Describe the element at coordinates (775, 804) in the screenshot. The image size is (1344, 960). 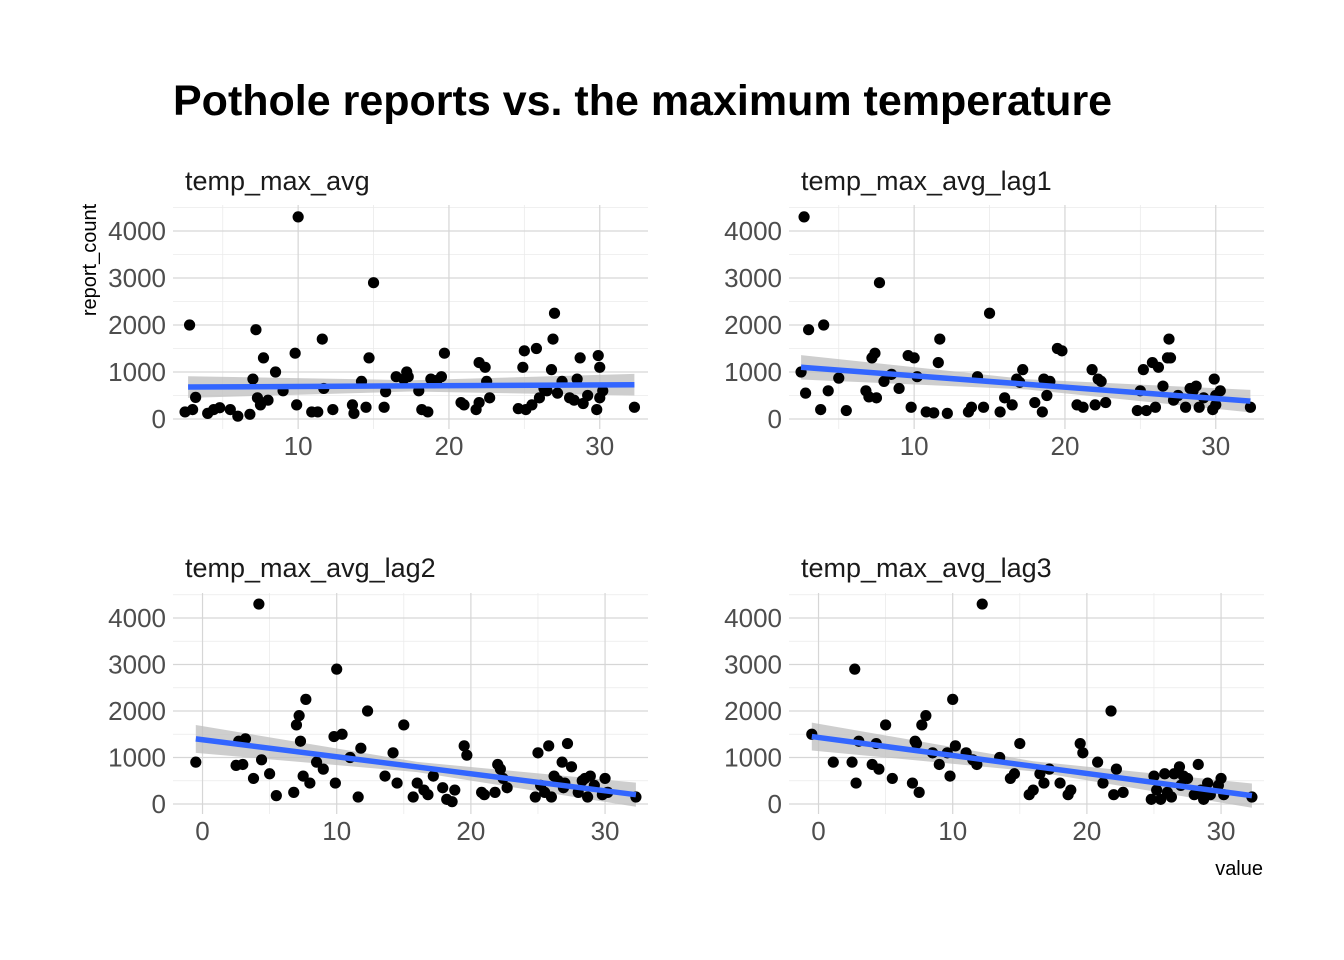
I see `y-tick-label: 0` at that location.